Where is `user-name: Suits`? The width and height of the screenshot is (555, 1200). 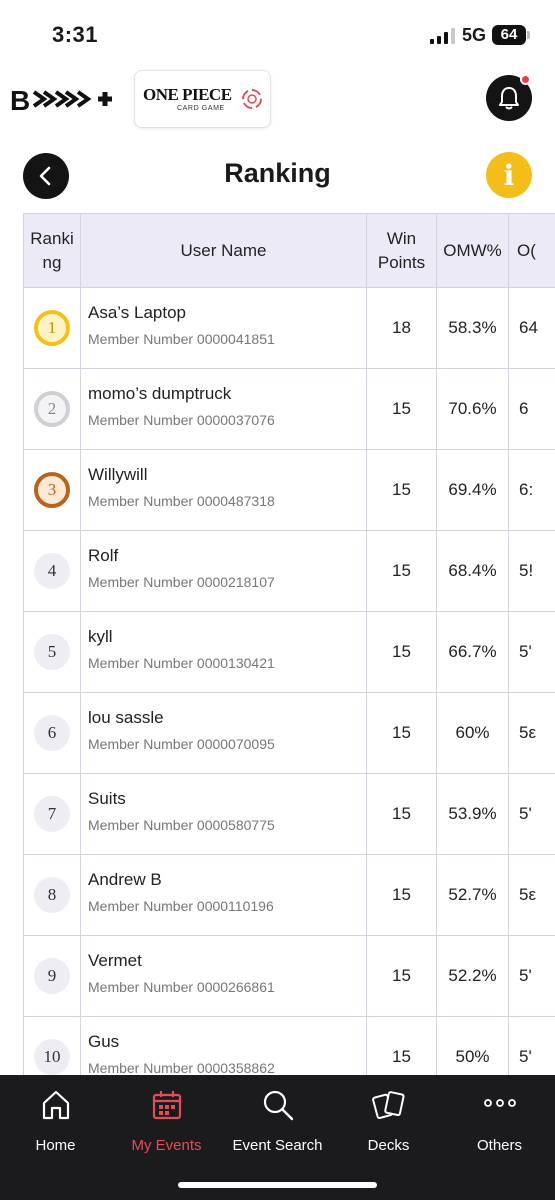
user-name: Suits is located at coordinates (107, 798).